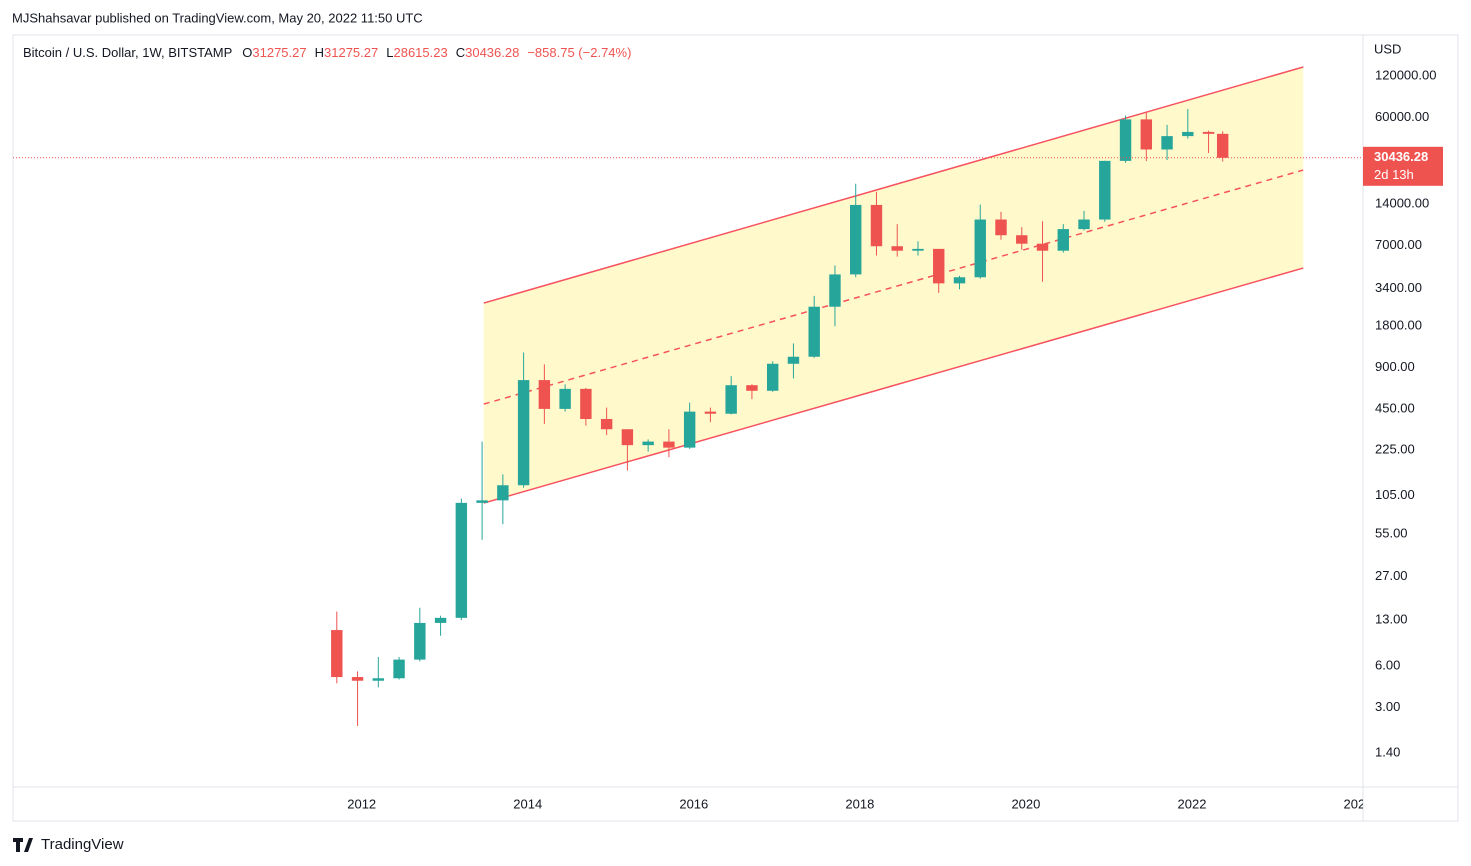 The image size is (1471, 866). Describe the element at coordinates (420, 52) in the screenshot. I see `legend-value: 28615.23` at that location.